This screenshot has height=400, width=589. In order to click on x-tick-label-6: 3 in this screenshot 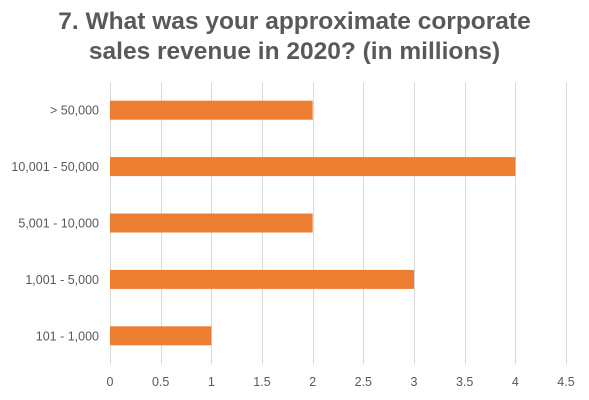, I will do `click(414, 382)`.